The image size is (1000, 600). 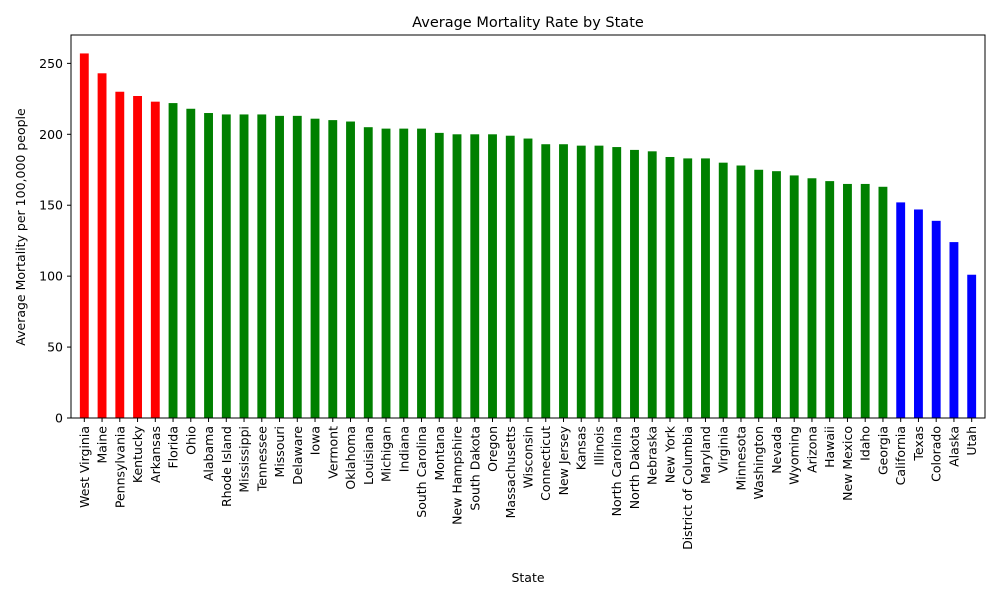 I want to click on x-tick-label: California, so click(x=900, y=455).